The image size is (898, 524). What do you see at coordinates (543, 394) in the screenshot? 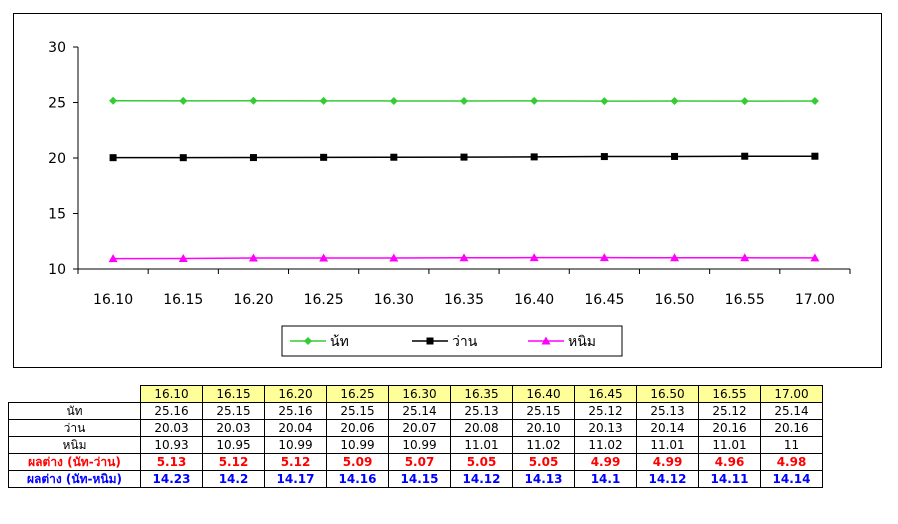
I see `time-header-cell: 16.40` at bounding box center [543, 394].